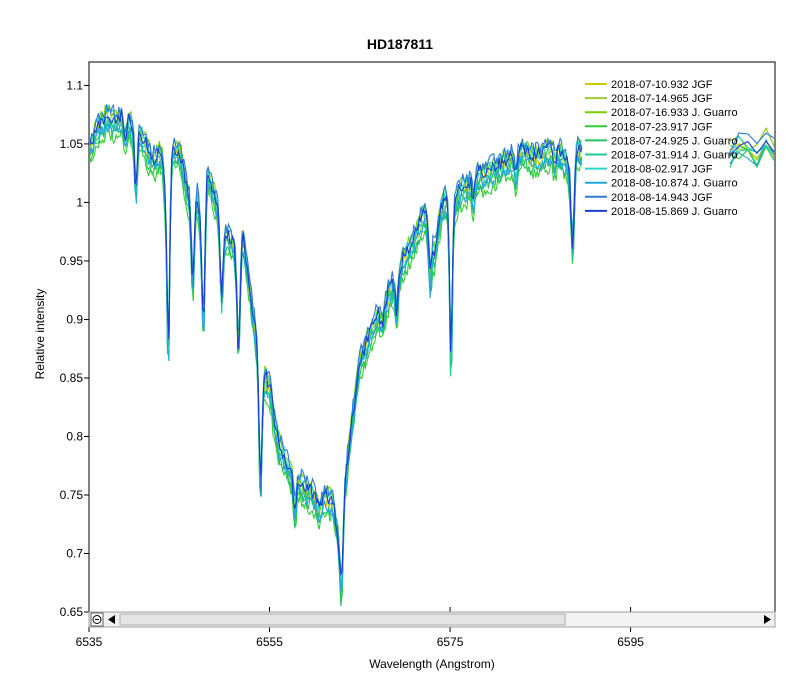 The height and width of the screenshot is (700, 800). I want to click on y-axis-title: Relative intensity, so click(40, 334).